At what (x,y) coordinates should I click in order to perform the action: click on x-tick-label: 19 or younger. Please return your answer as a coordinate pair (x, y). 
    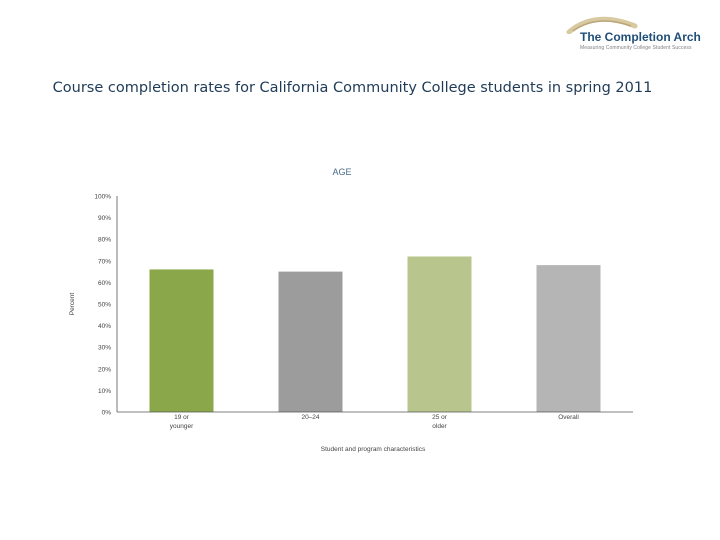
    Looking at the image, I should click on (182, 422).